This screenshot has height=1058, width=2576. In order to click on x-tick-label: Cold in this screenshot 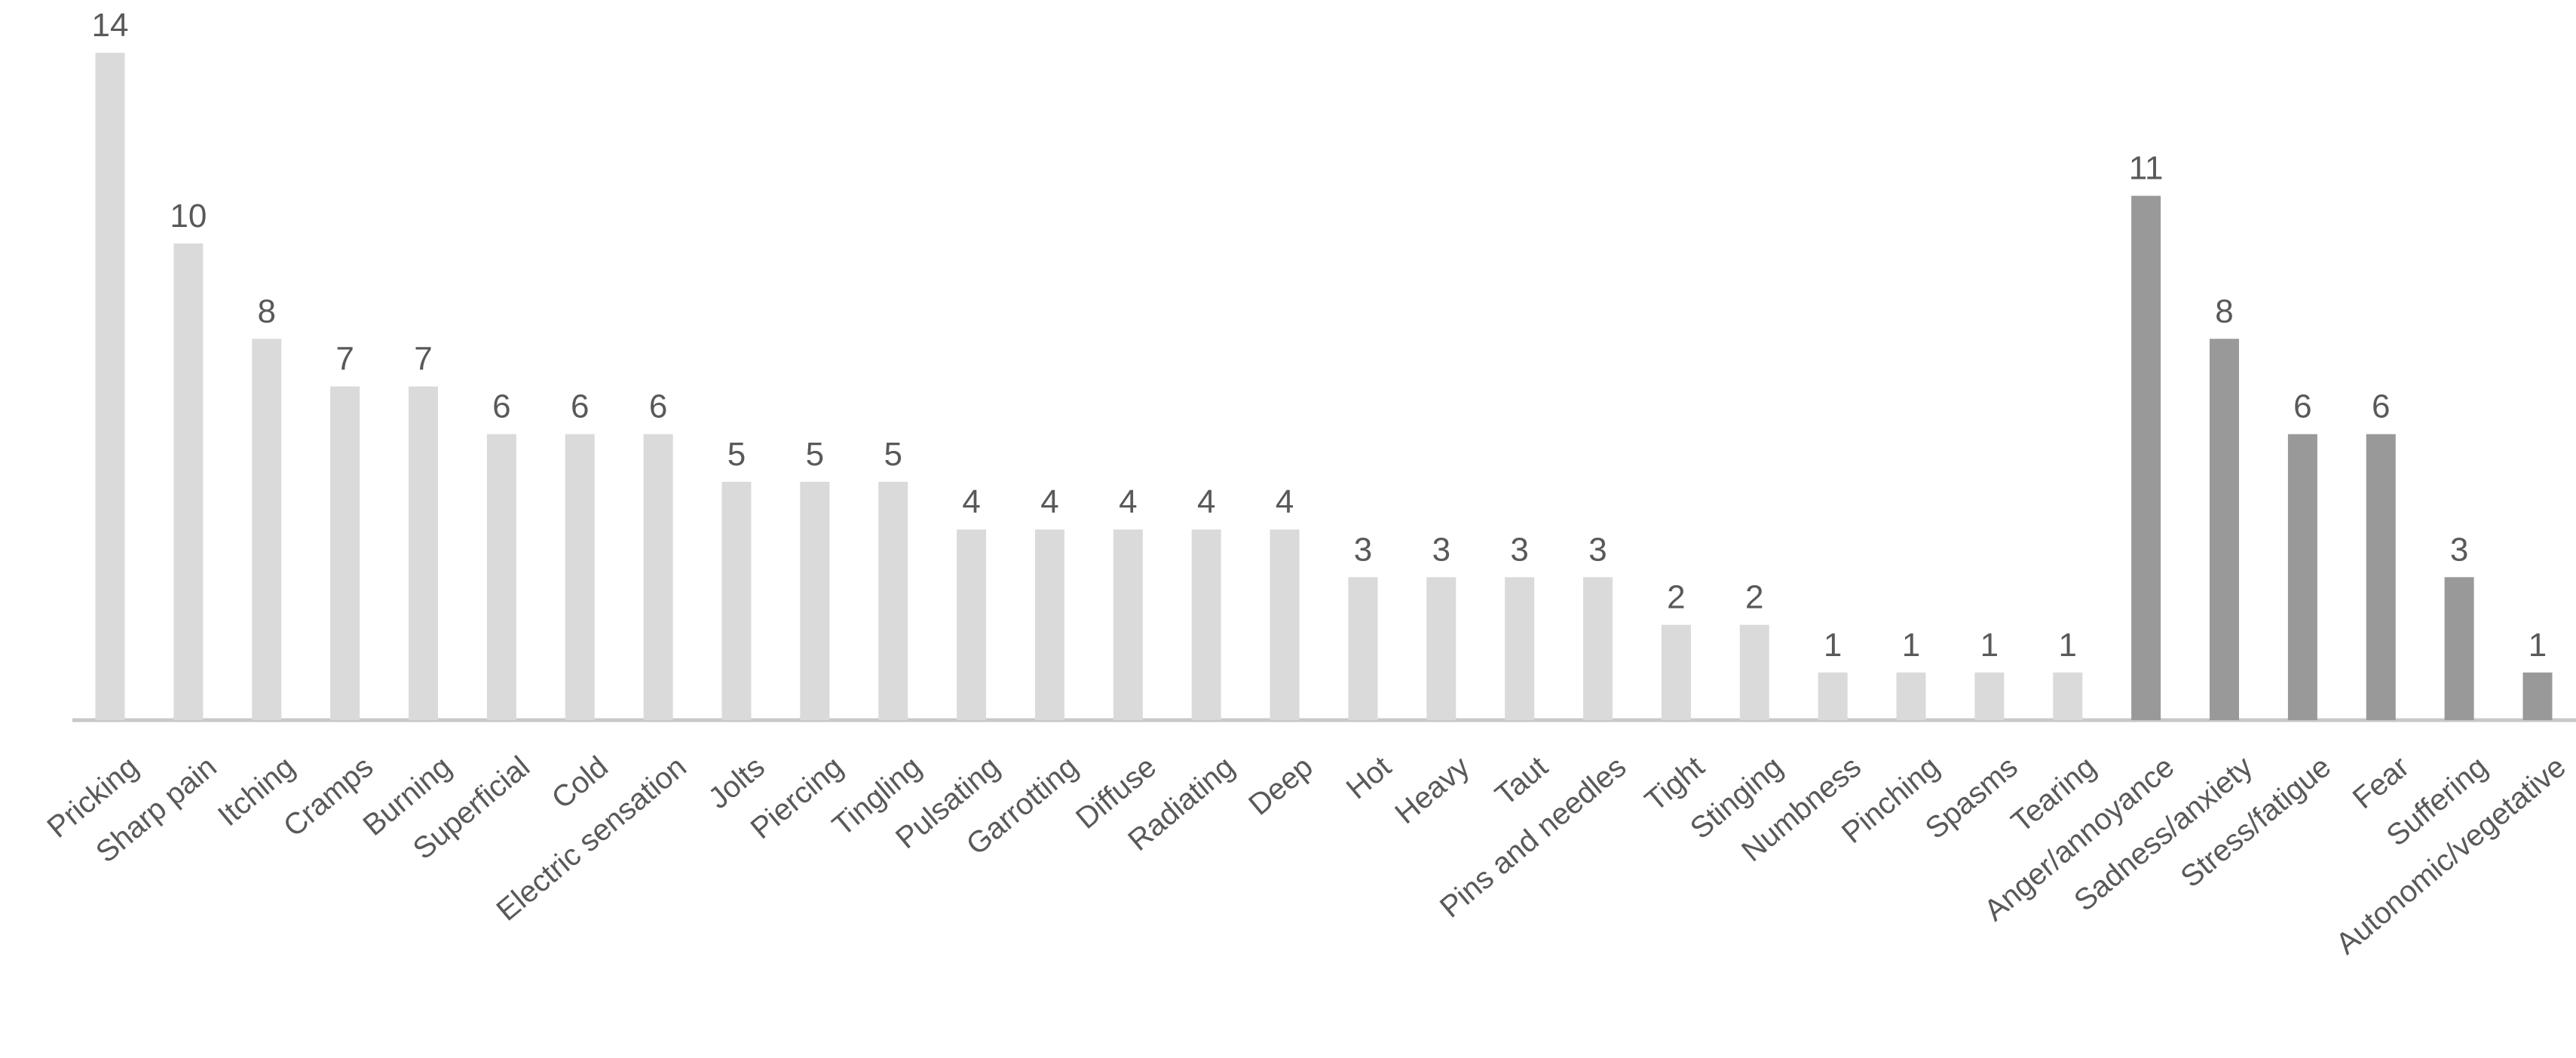, I will do `click(580, 783)`.